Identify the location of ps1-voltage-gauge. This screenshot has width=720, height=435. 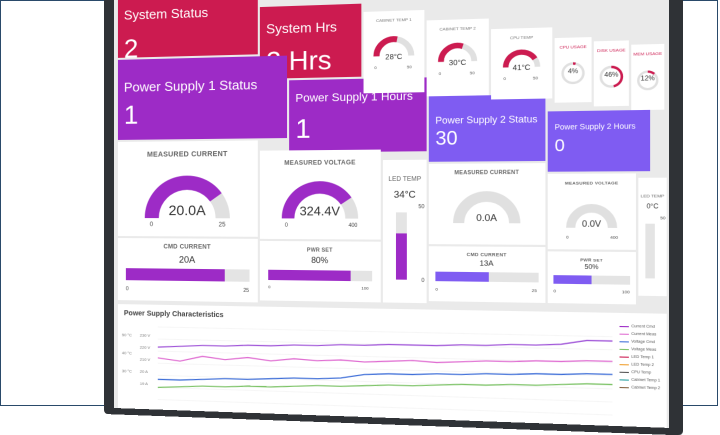
(320, 195).